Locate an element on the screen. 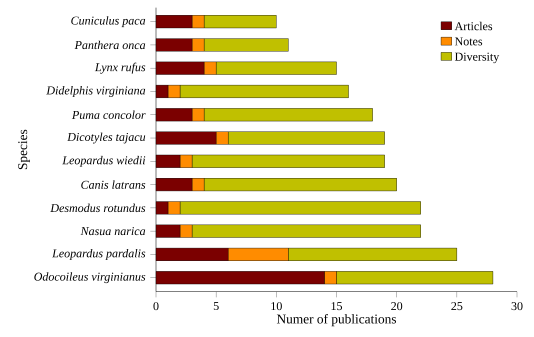  y-tick-label: Leopardus wiedii is located at coordinates (104, 161).